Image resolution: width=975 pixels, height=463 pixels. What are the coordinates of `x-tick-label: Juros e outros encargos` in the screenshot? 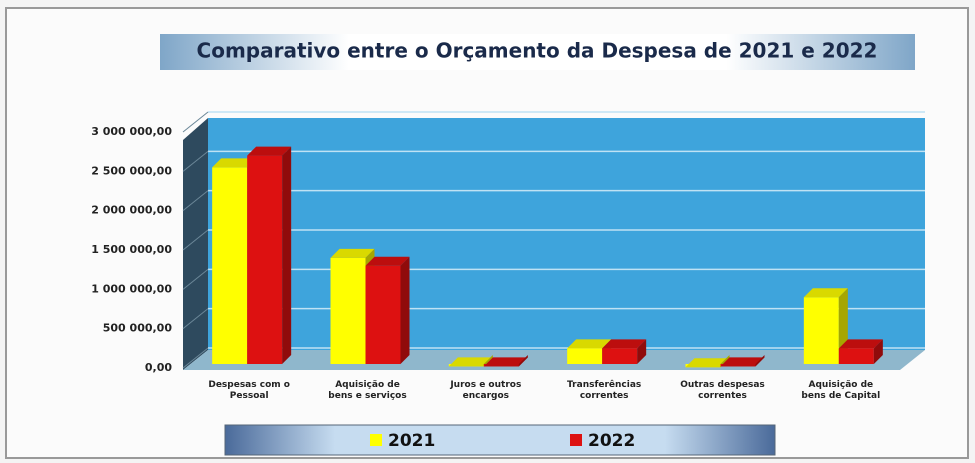 It's located at (485, 390).